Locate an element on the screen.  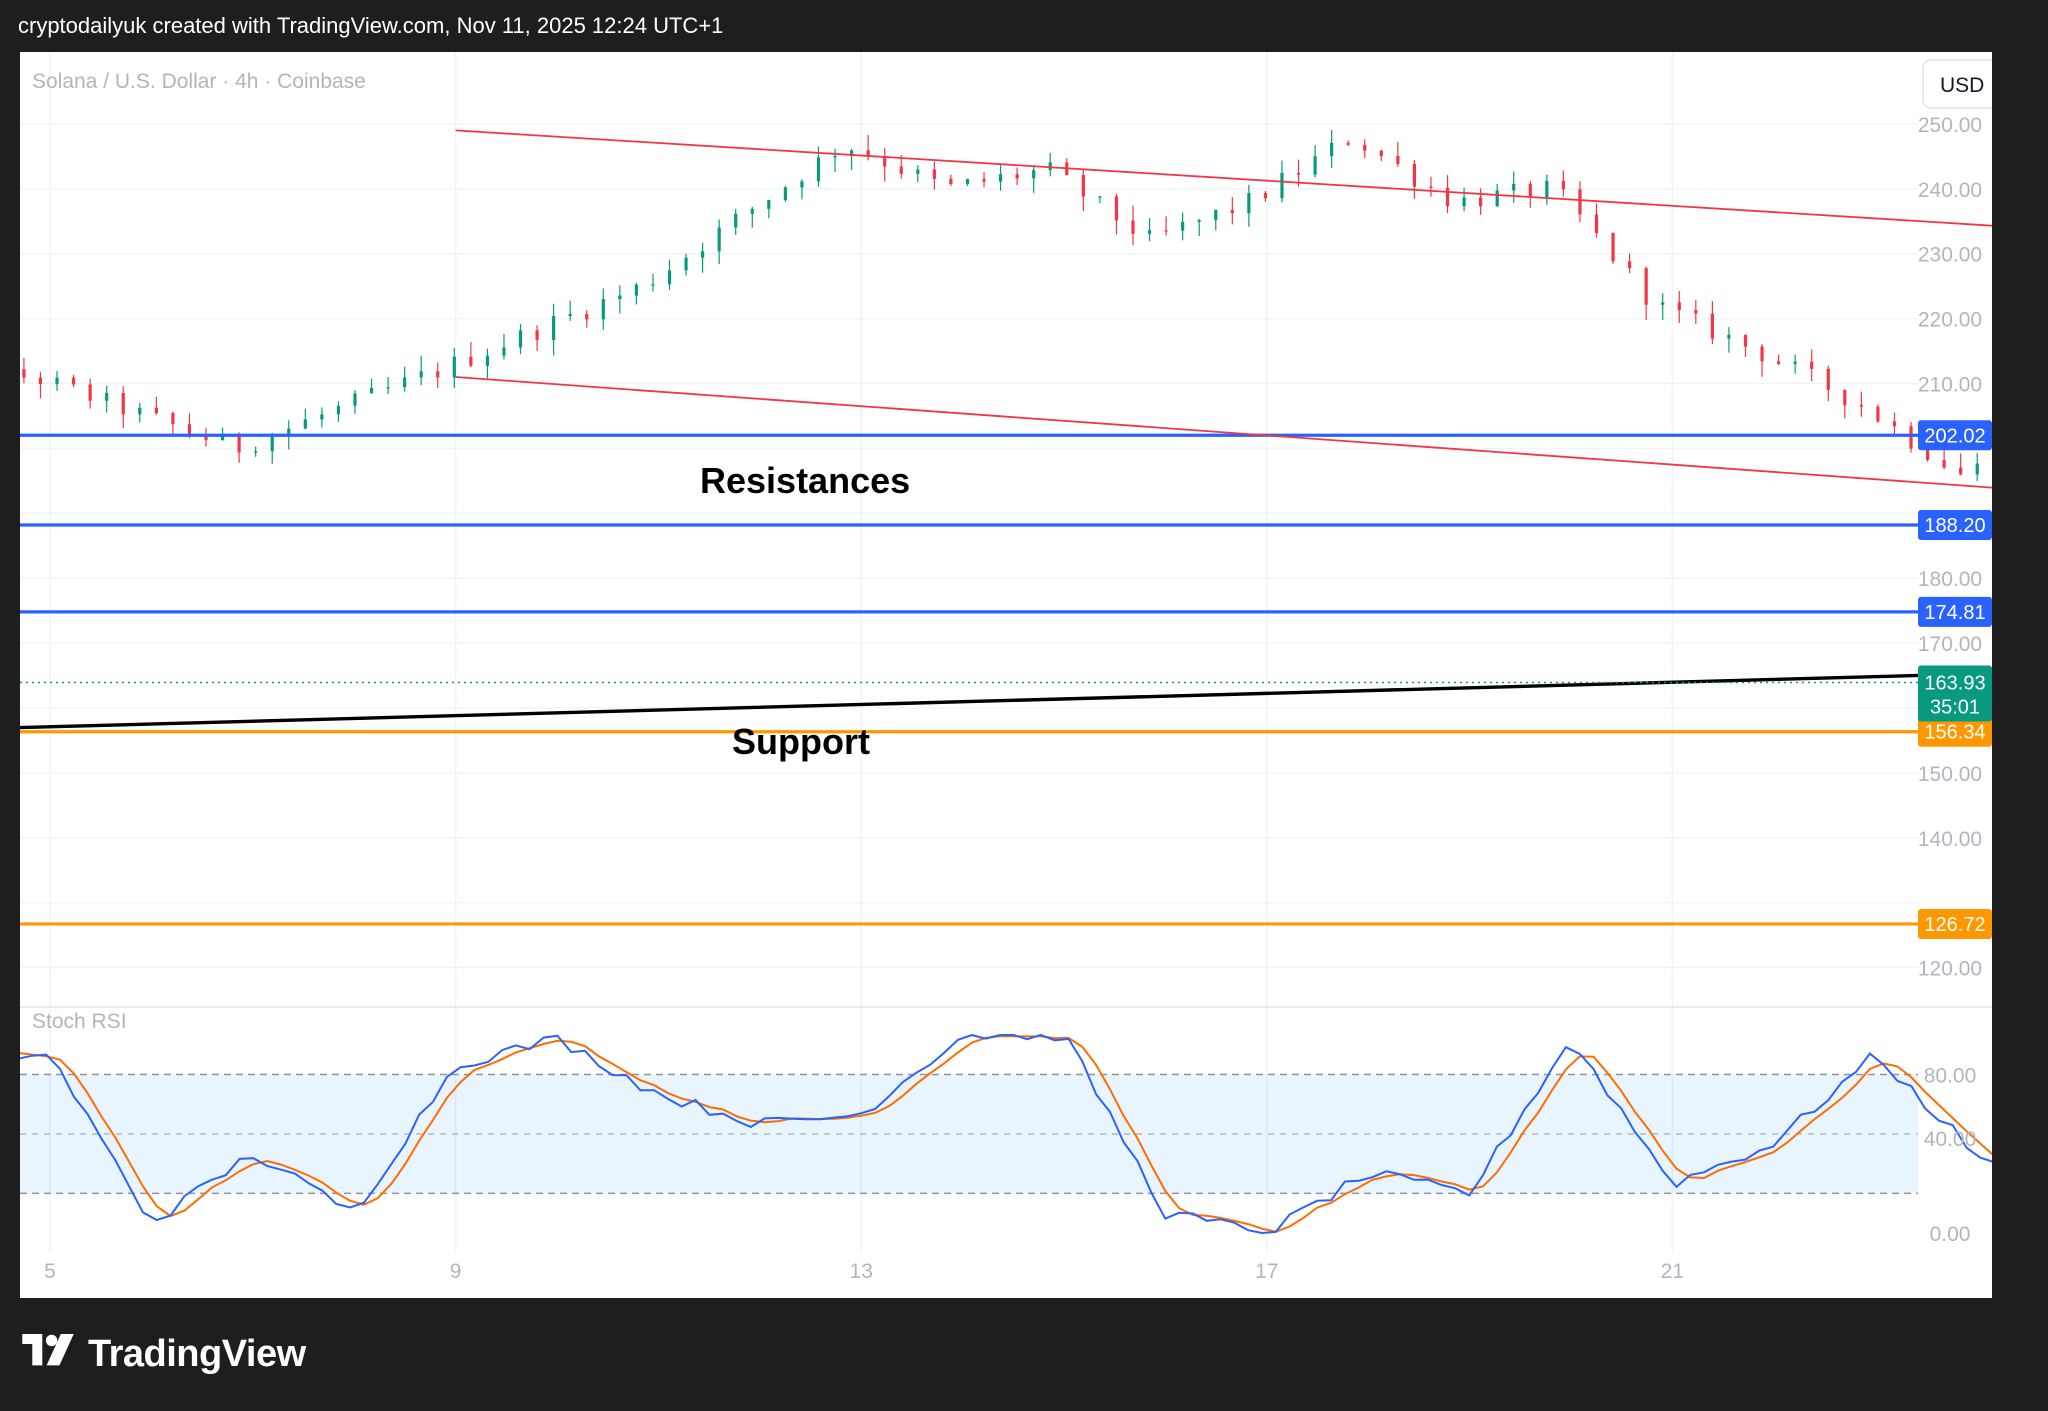
footer: TradingView is located at coordinates (163, 1354).